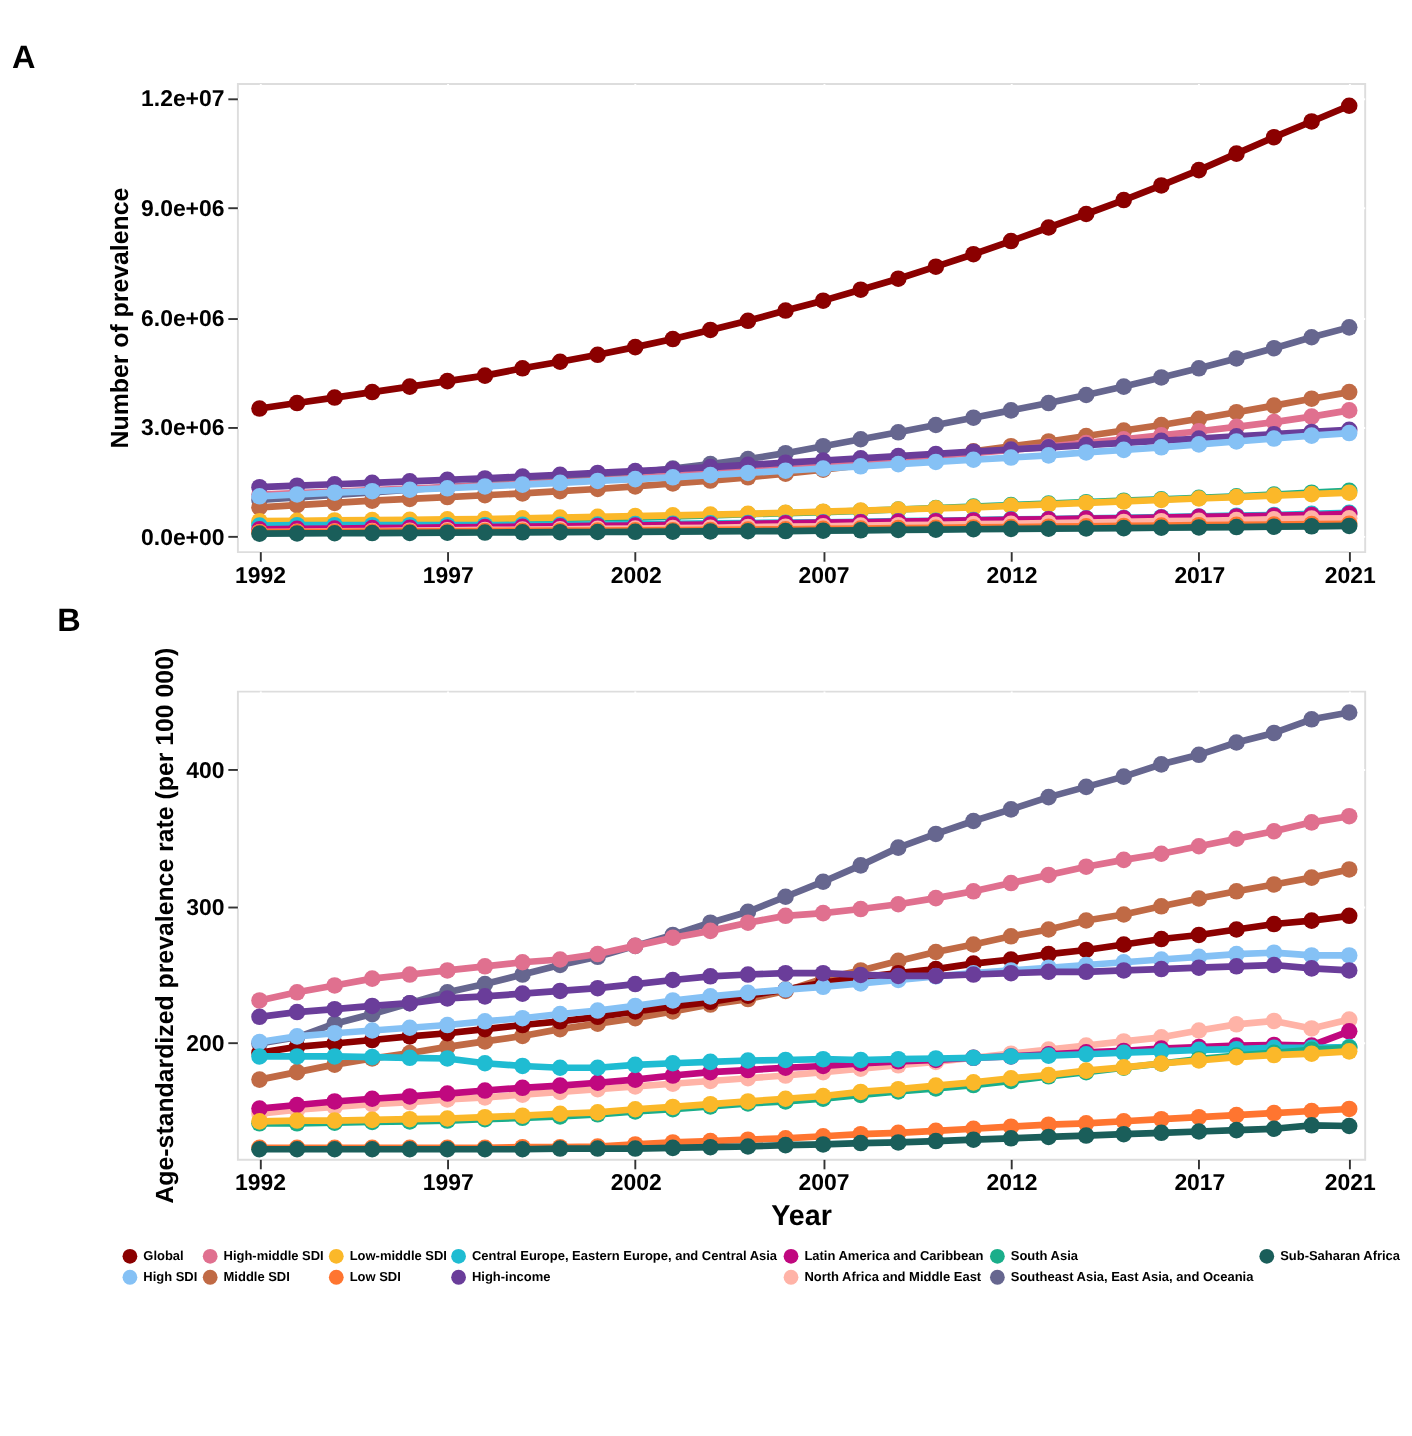  I want to click on chart-title: B, so click(69, 621).